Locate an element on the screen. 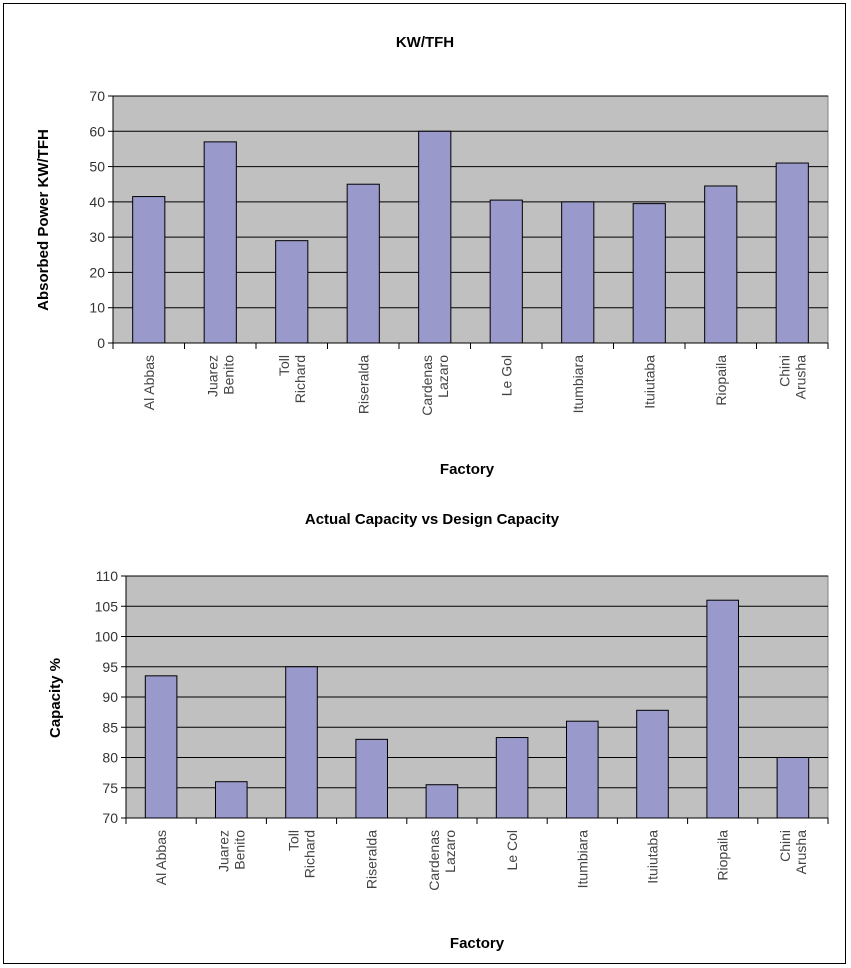 The width and height of the screenshot is (851, 968). chart1-ylabel: Absorbed Power KW/TFH is located at coordinates (43, 220).